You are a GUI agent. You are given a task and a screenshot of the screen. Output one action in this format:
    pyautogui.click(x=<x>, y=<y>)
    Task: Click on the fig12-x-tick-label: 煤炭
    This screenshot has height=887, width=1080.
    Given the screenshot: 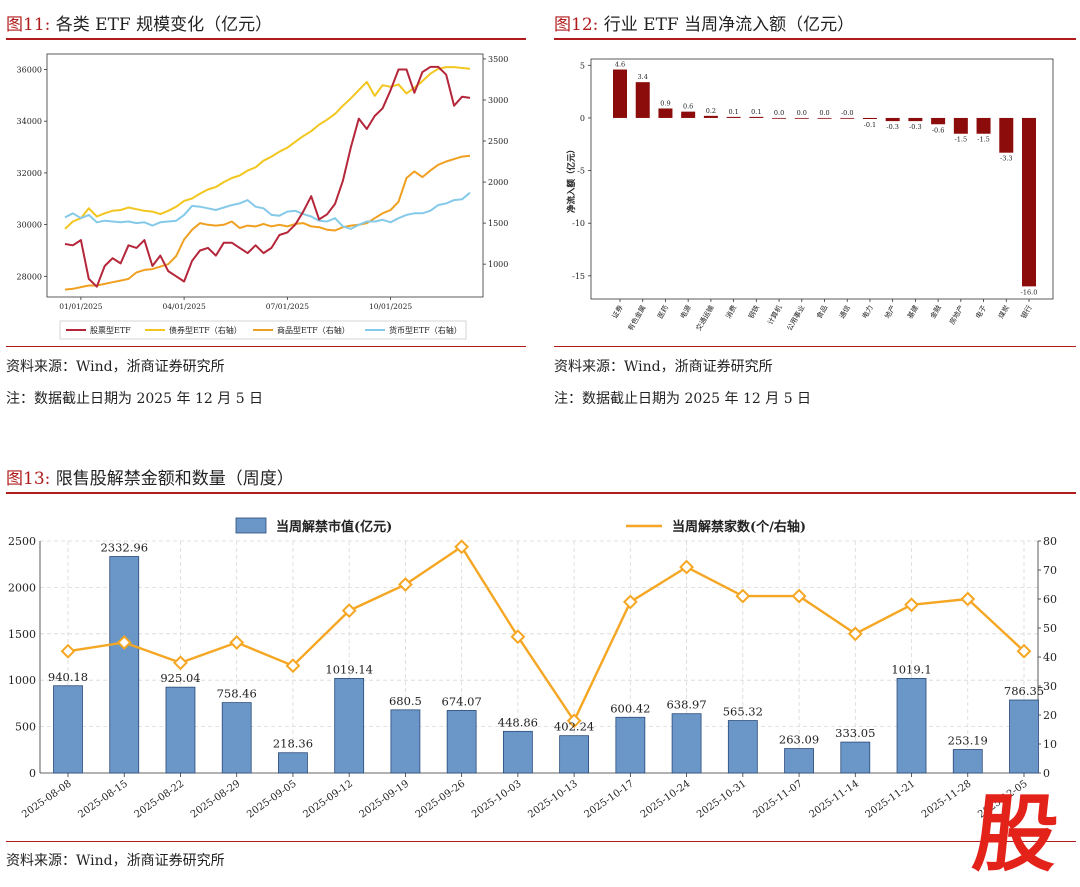 What is the action you would take?
    pyautogui.click(x=1003, y=312)
    